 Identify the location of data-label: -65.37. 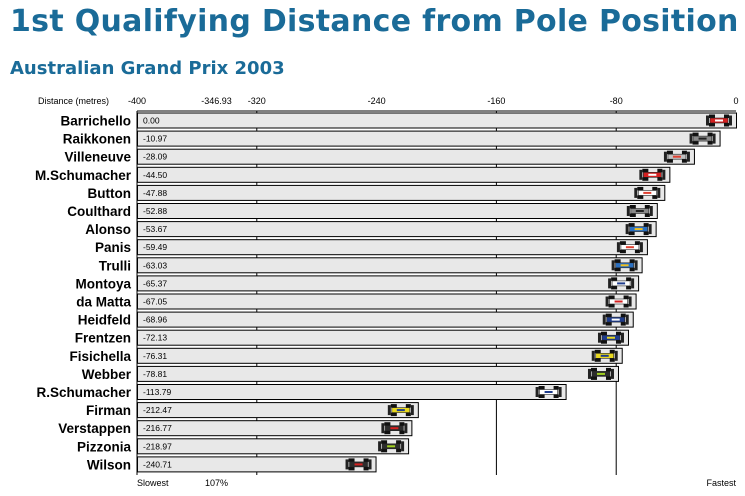
(155, 283).